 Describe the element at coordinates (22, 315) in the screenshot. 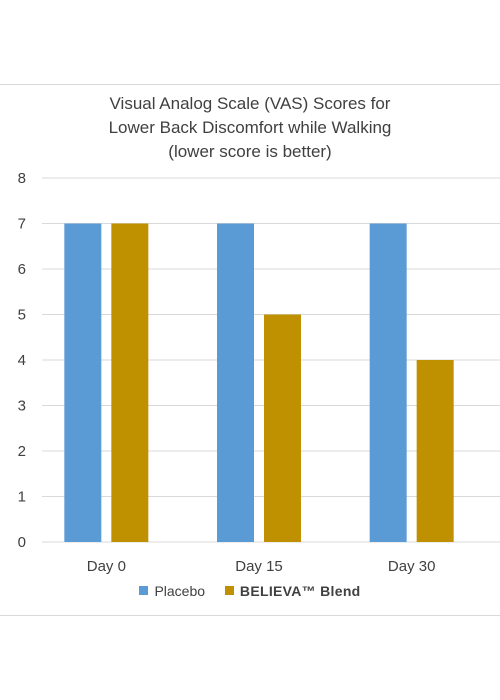

I see `y-tick-label-5: 5` at that location.